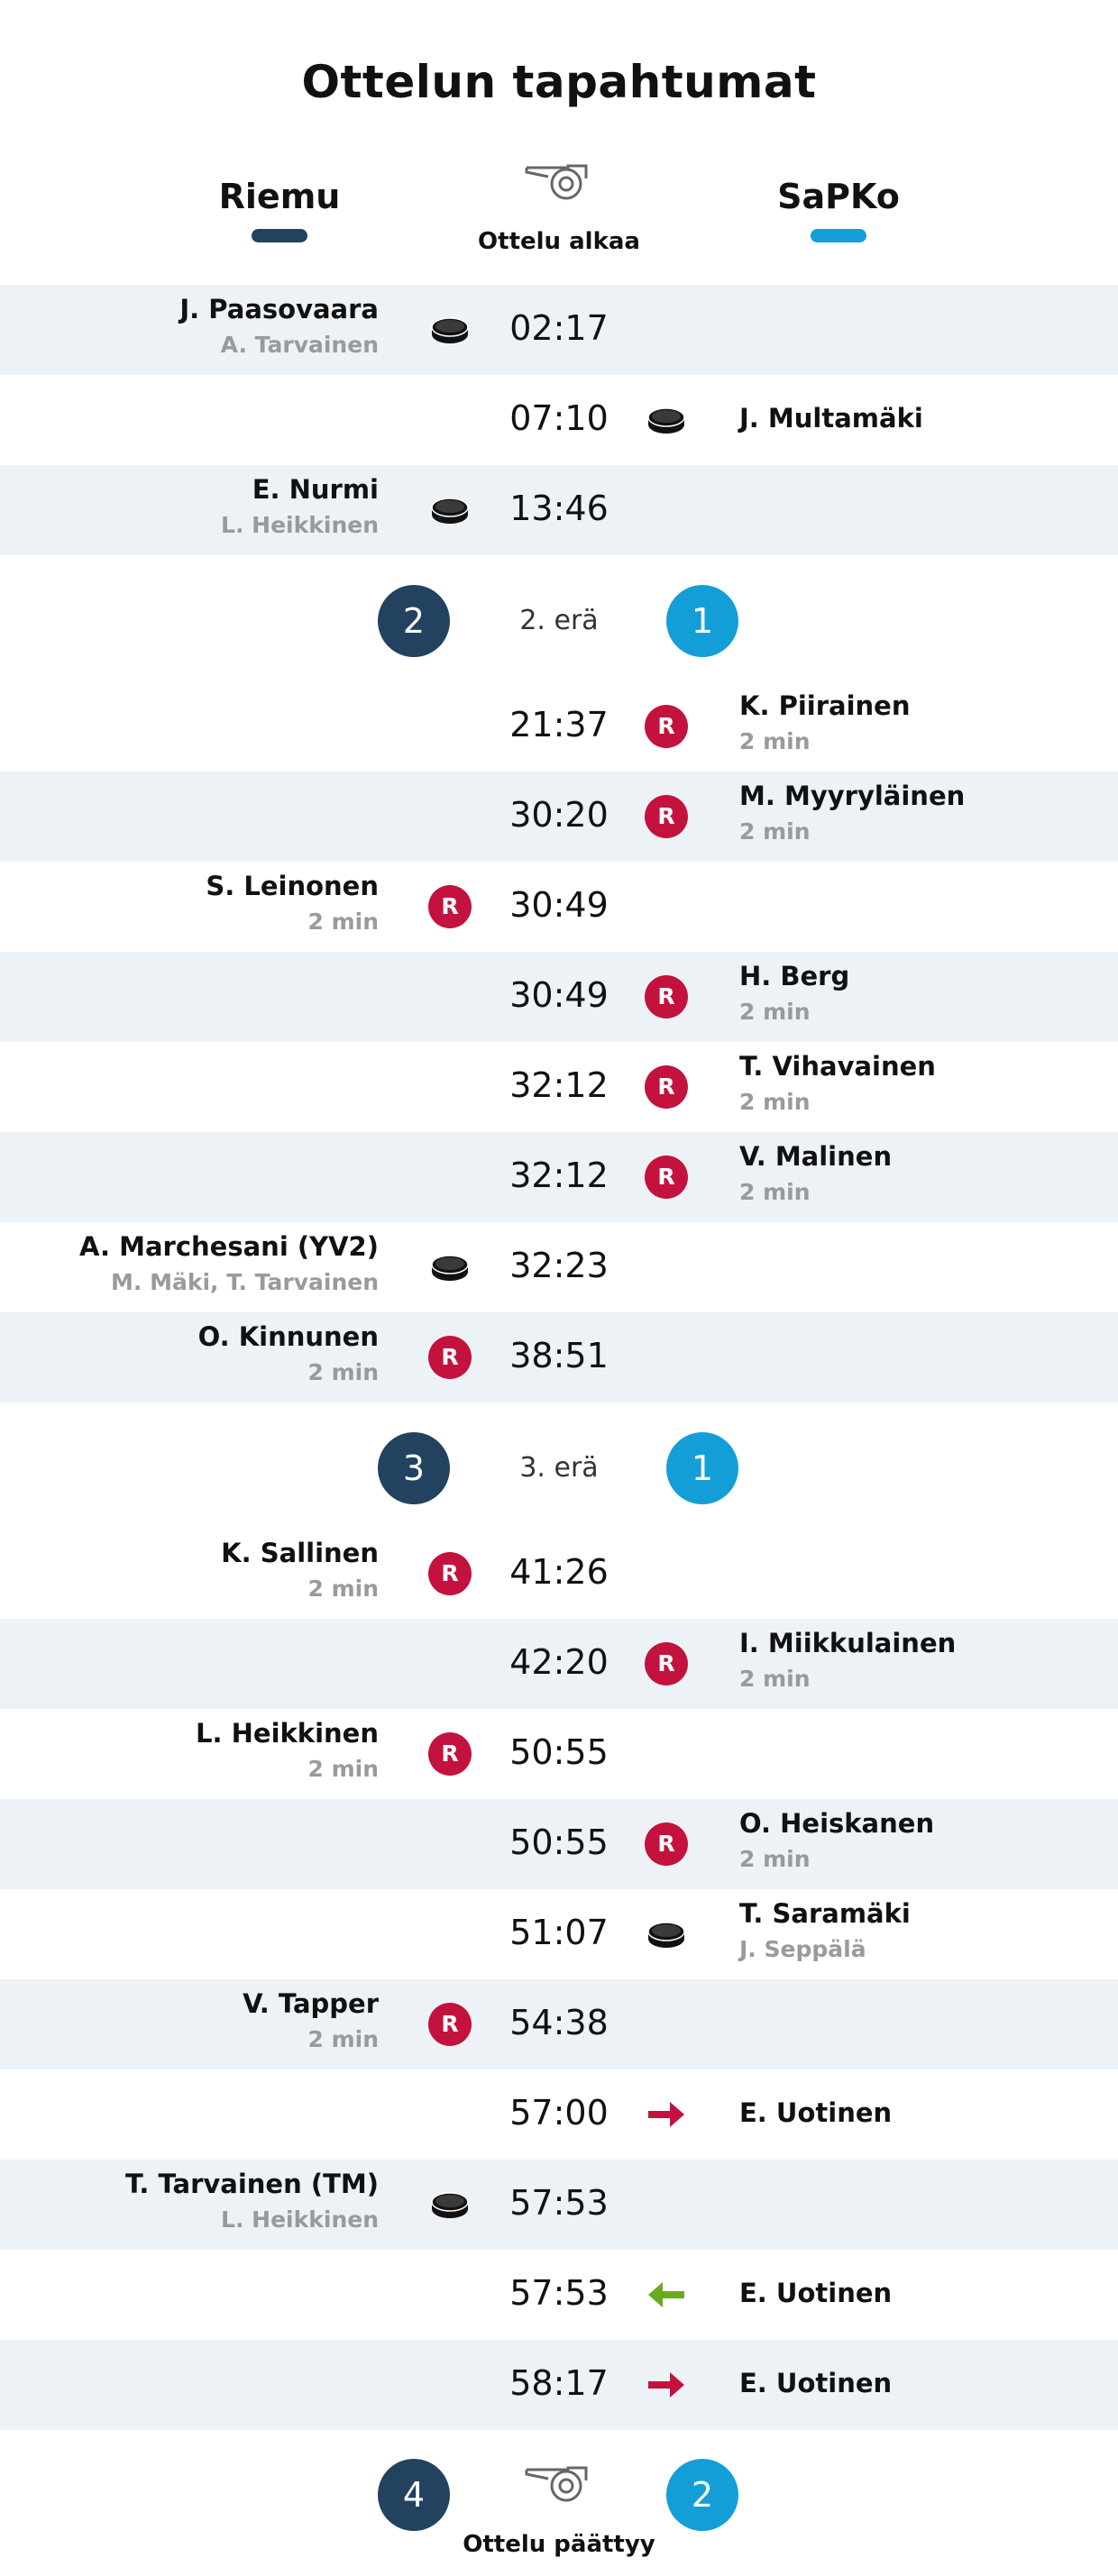 The image size is (1118, 2576). Describe the element at coordinates (702, 2495) in the screenshot. I see `final-away-score: 2` at that location.